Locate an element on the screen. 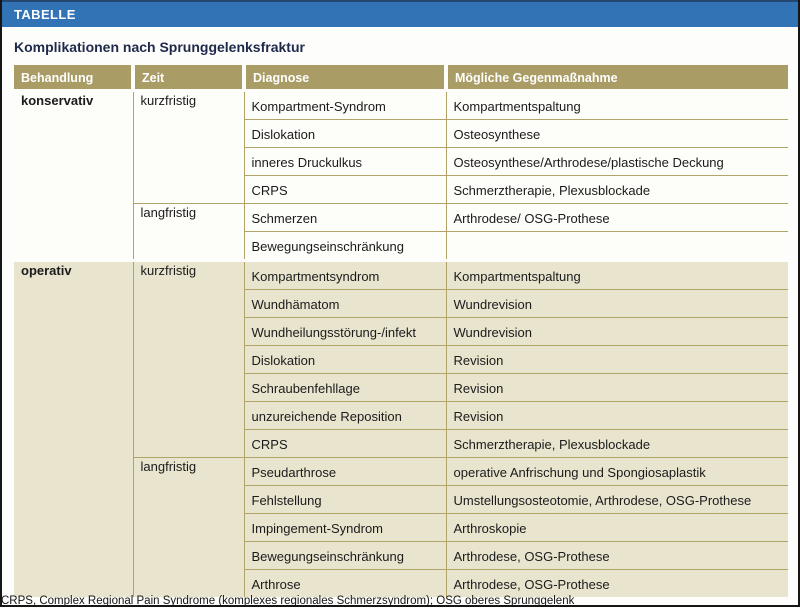 The width and height of the screenshot is (800, 612). table-bar-label: TABELLE is located at coordinates (45, 14).